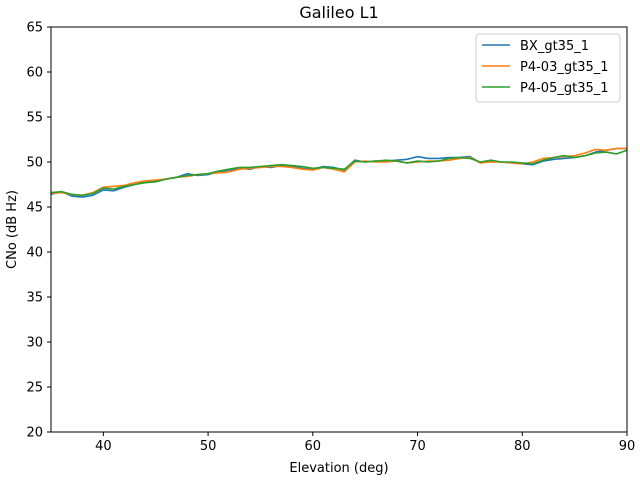 This screenshot has width=640, height=480. I want to click on y-tick-label: 55, so click(34, 118).